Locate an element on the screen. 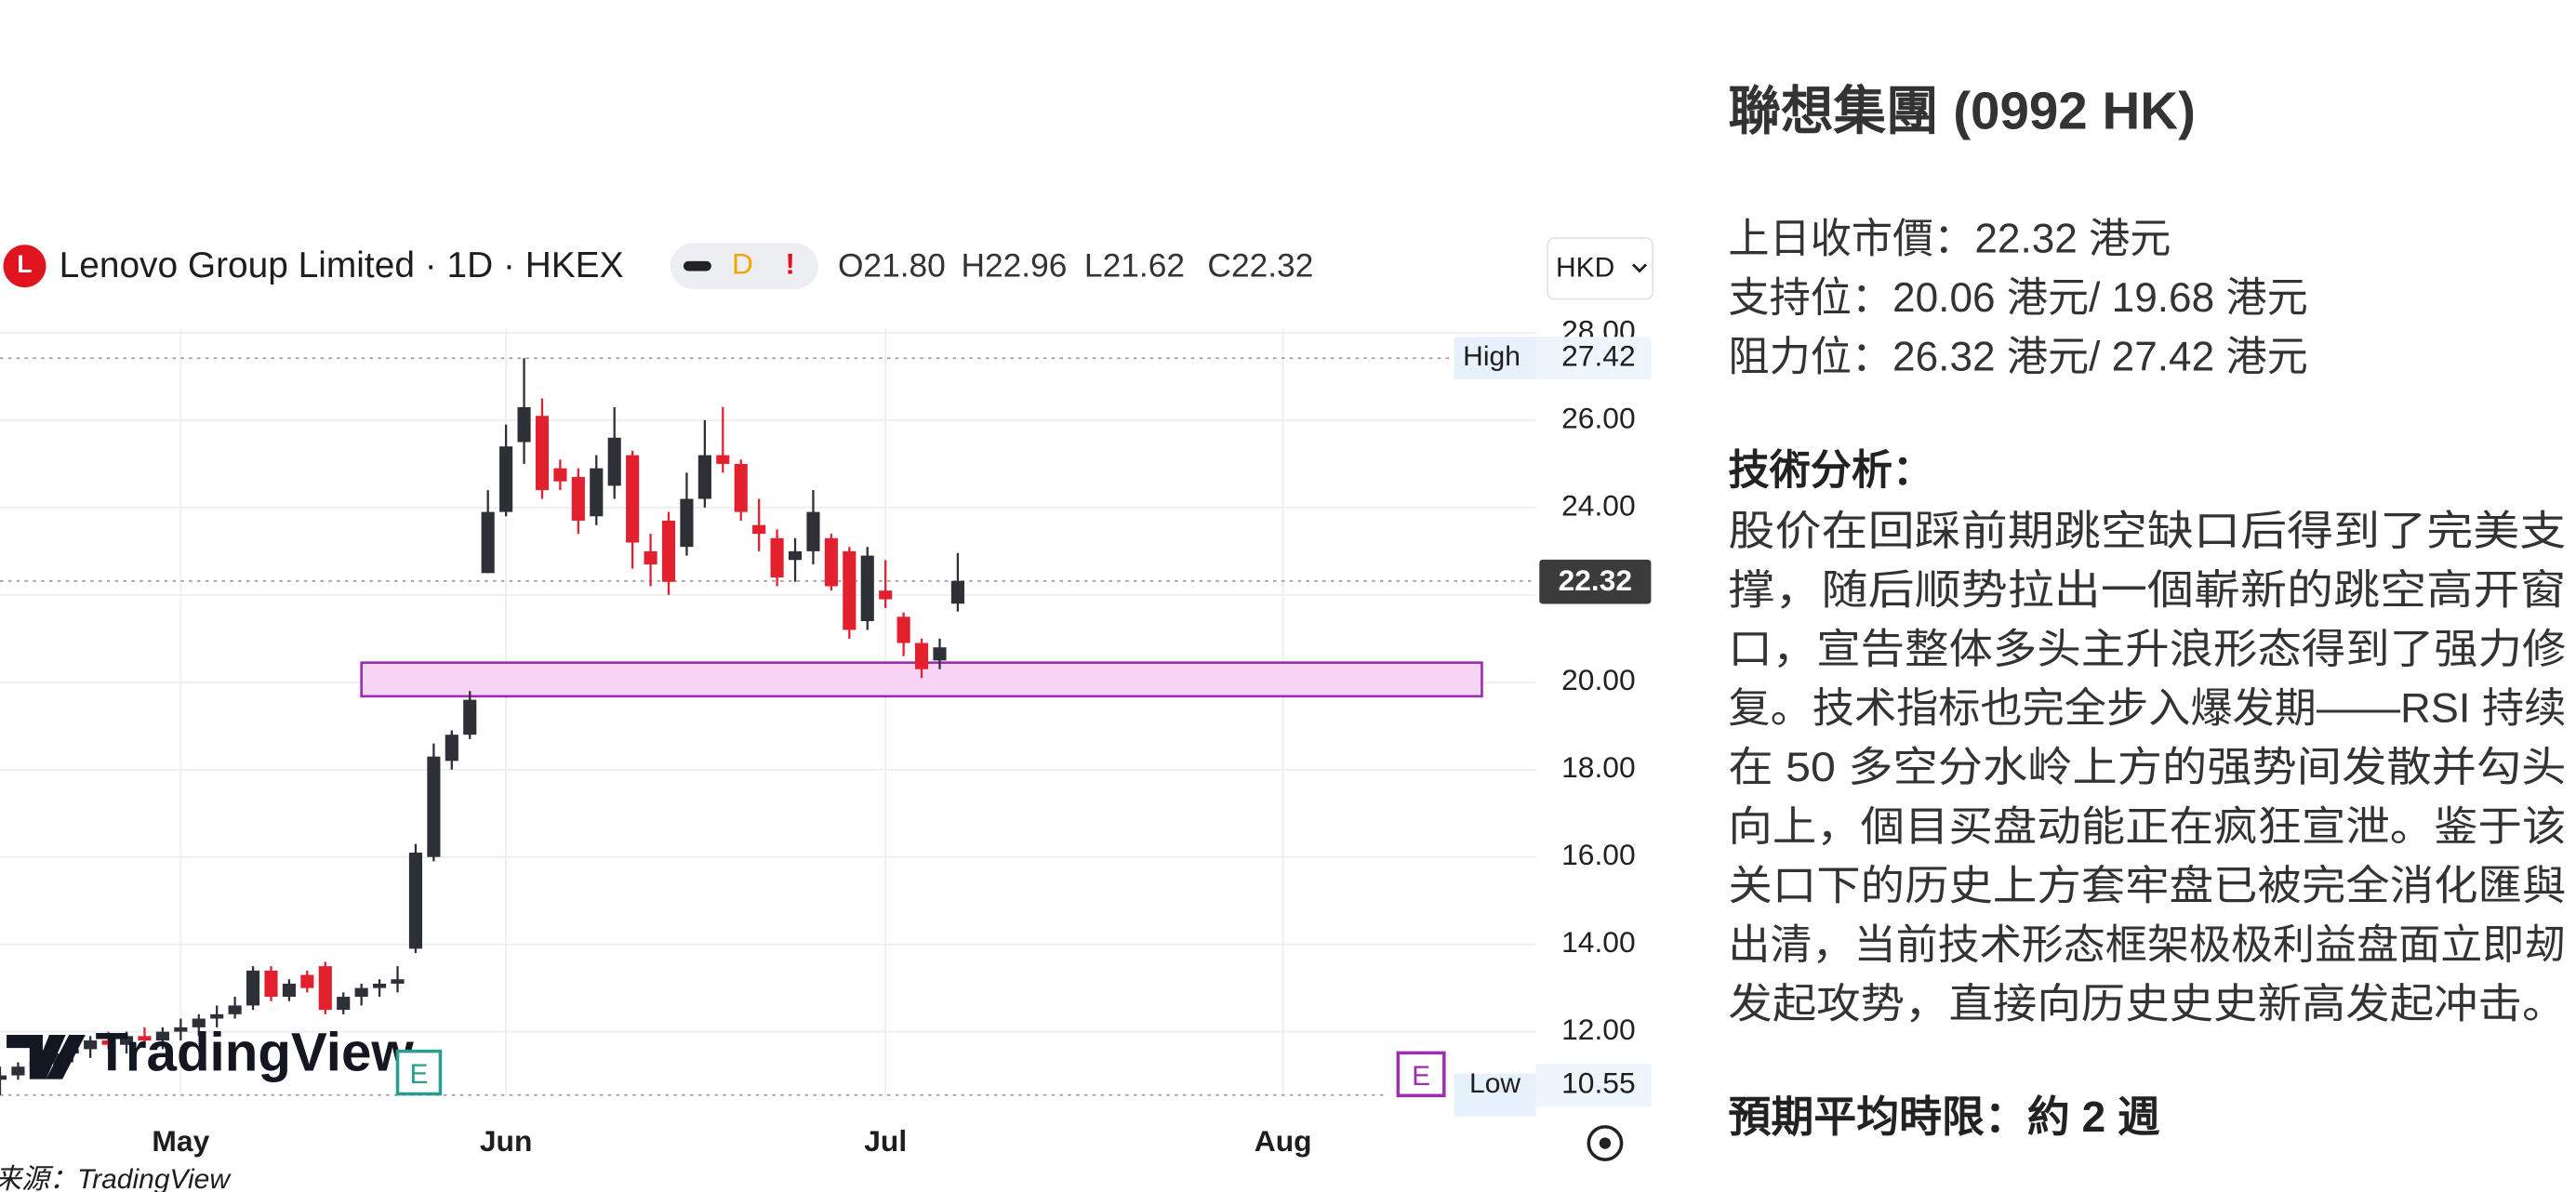 Image resolution: width=2576 pixels, height=1192 pixels. y-tick-label: 18.00 is located at coordinates (1598, 767).